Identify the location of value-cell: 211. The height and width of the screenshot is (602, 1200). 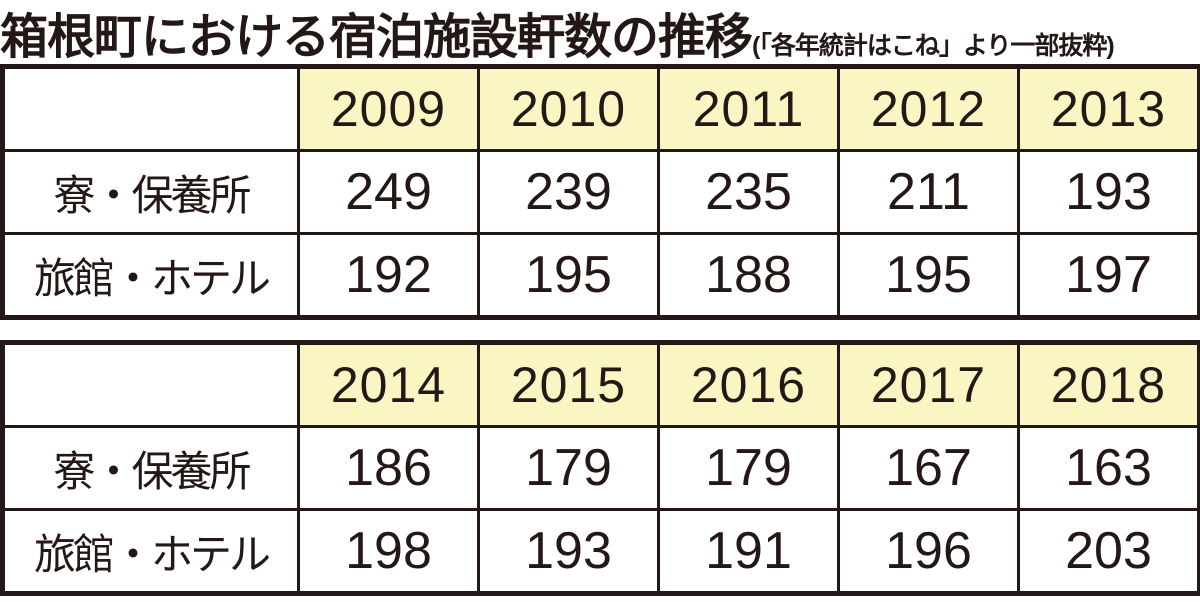
(928, 192).